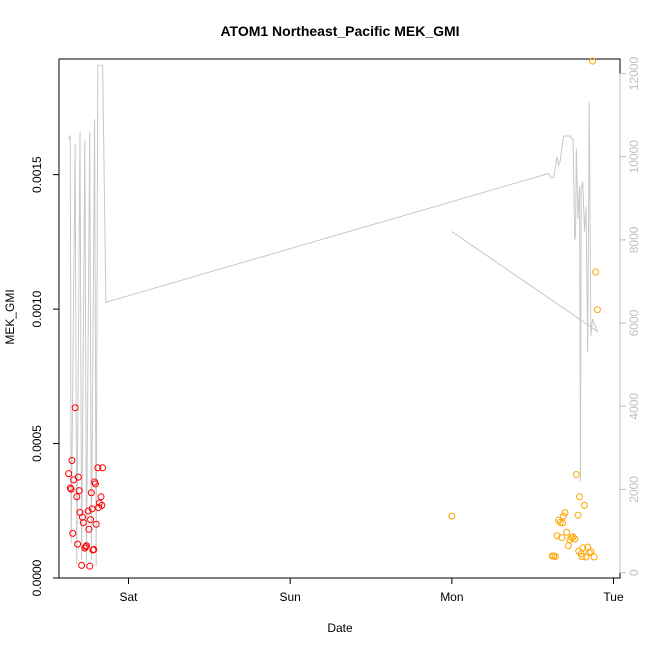 This screenshot has width=650, height=650. Describe the element at coordinates (290, 597) in the screenshot. I see `x-tick-label: Sun` at that location.